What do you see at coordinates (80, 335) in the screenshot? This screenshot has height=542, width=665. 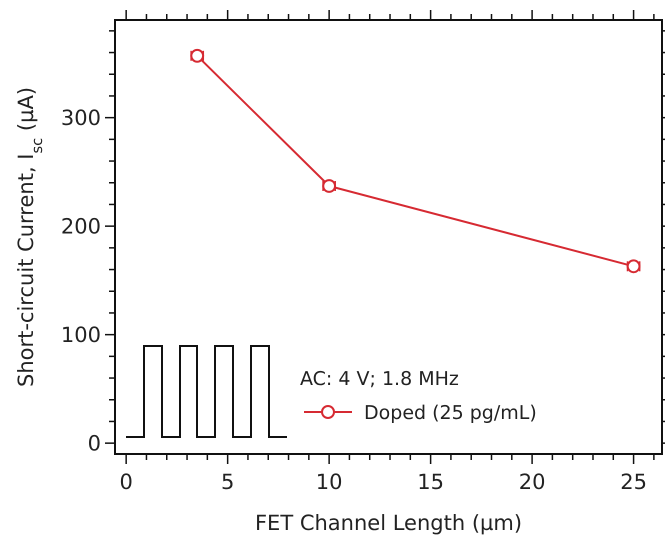 I see `y-tick-label: 100` at bounding box center [80, 335].